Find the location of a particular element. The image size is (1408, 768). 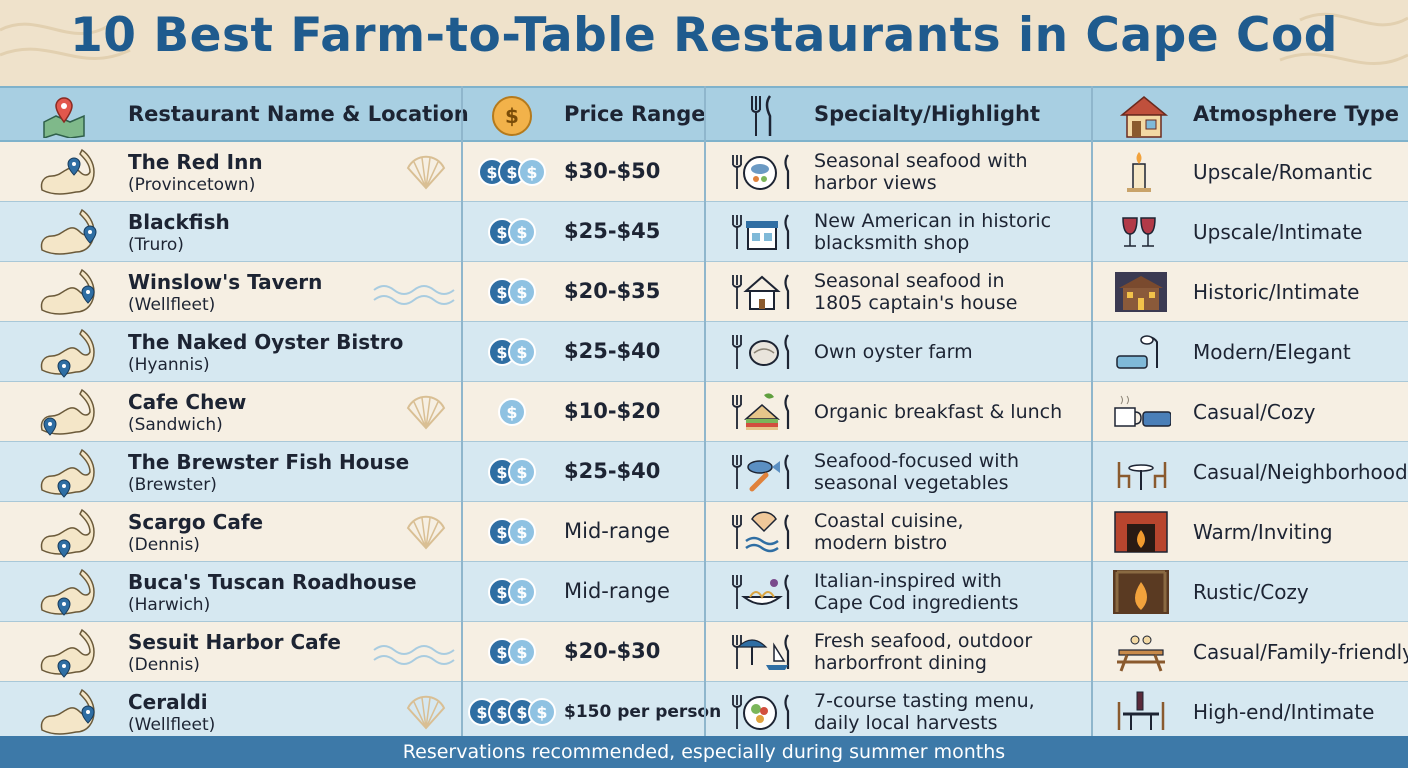

price-range: $150 per person is located at coordinates (643, 712).